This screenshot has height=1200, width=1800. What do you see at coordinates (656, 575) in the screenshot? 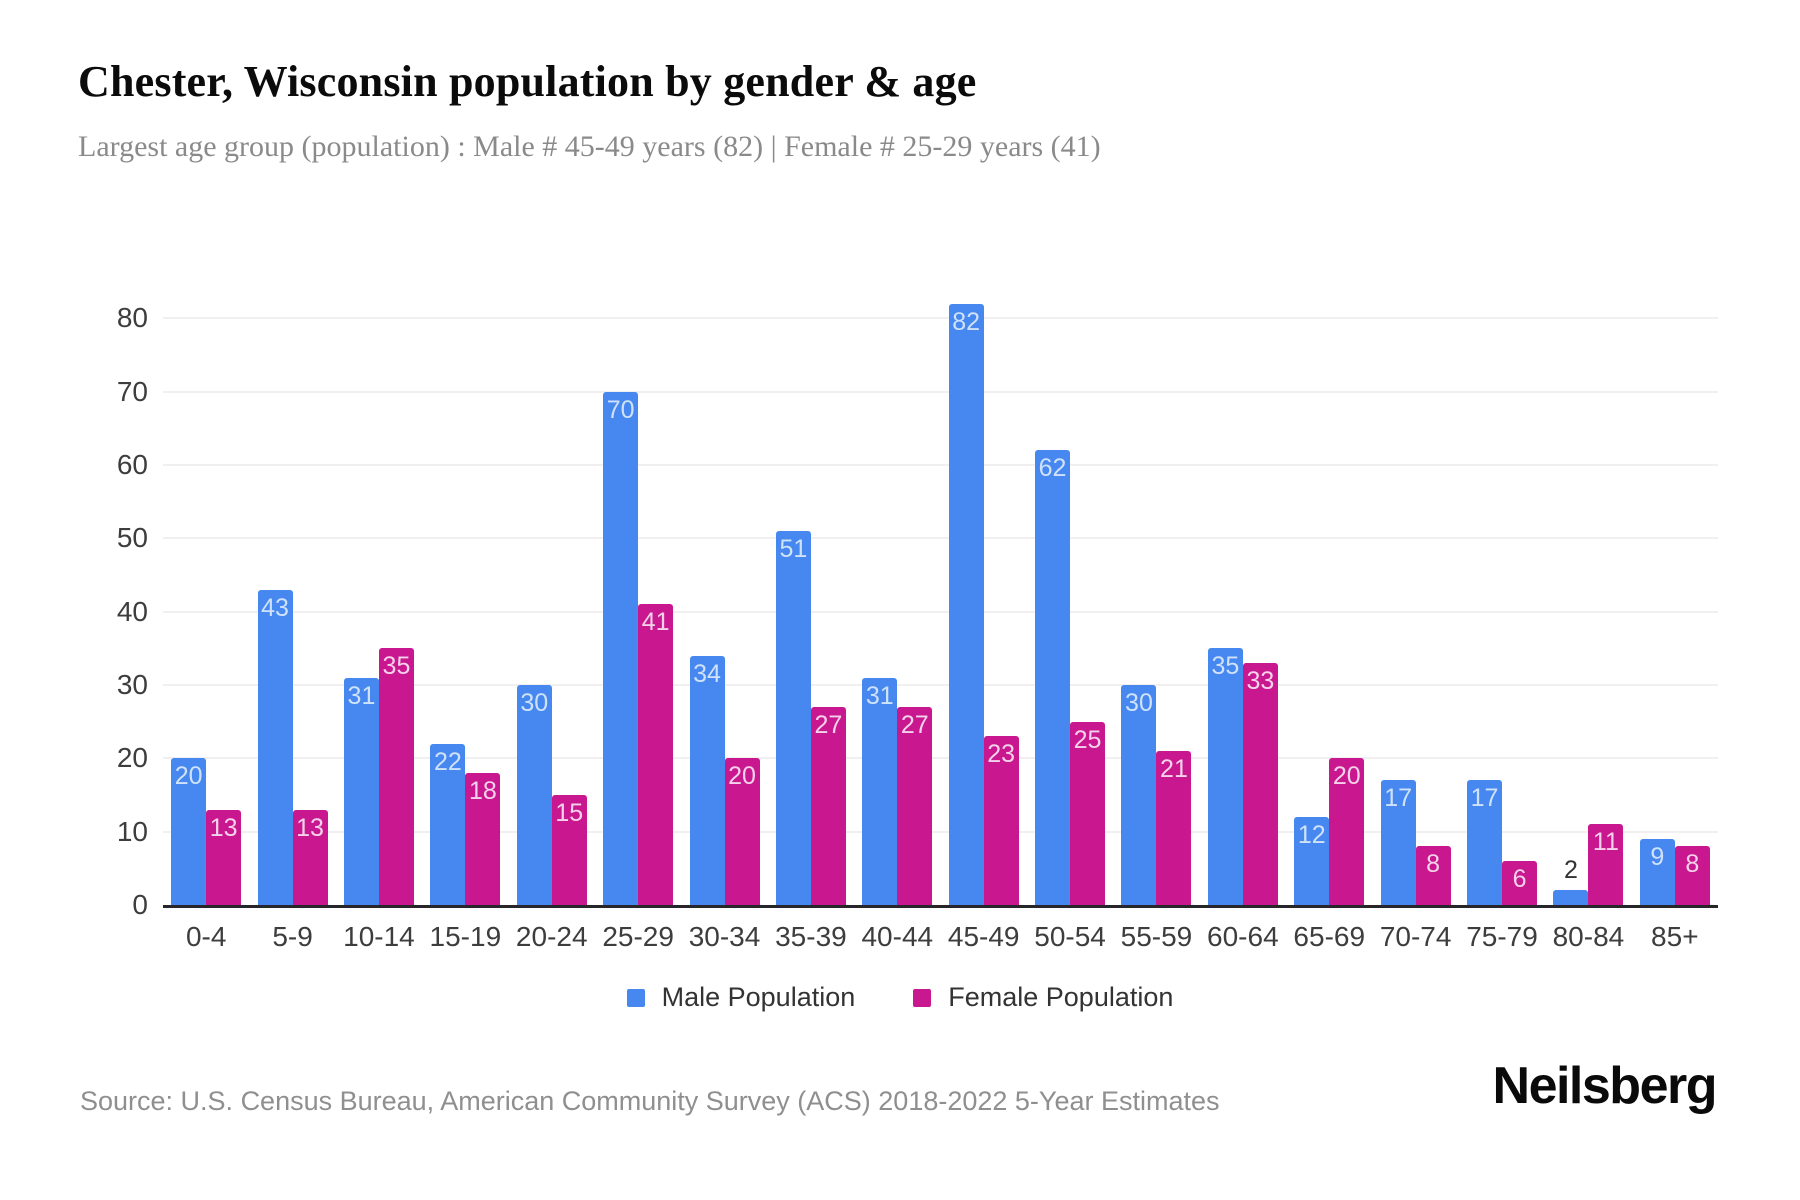
I see `bar-slot: 41` at bounding box center [656, 575].